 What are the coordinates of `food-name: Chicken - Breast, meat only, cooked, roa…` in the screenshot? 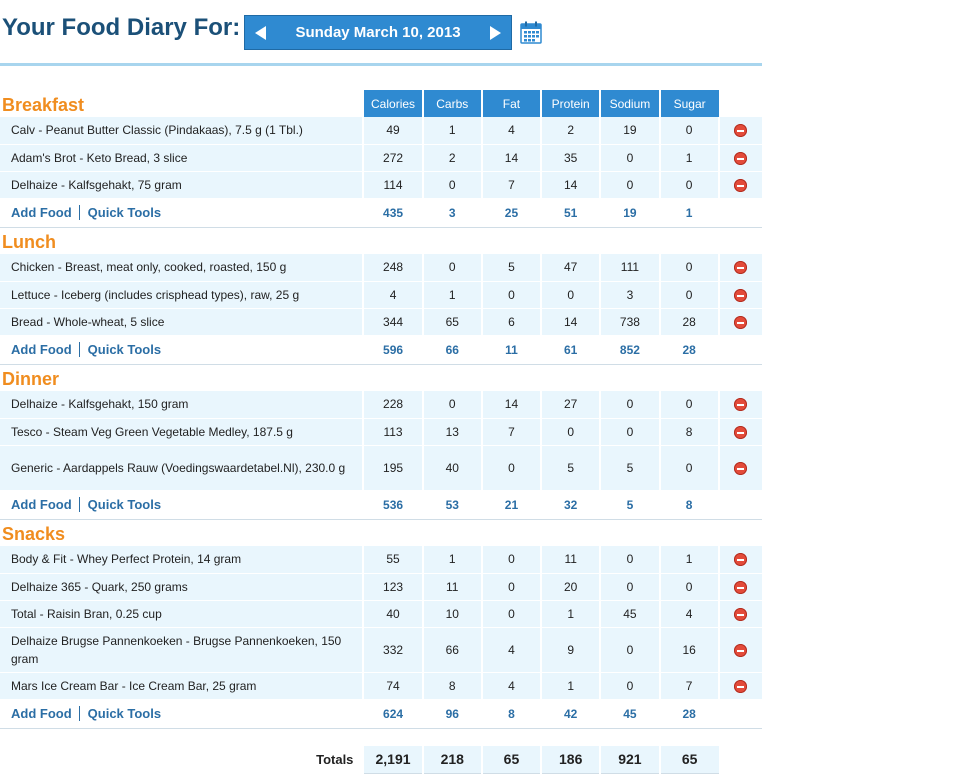 It's located at (182, 268).